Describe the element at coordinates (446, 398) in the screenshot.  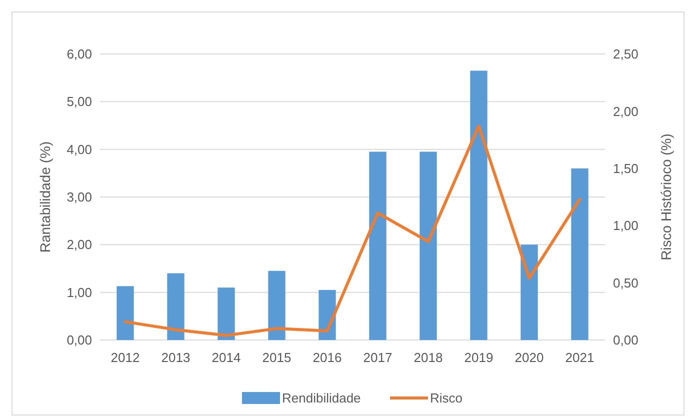
I see `legend-label: Risco` at that location.